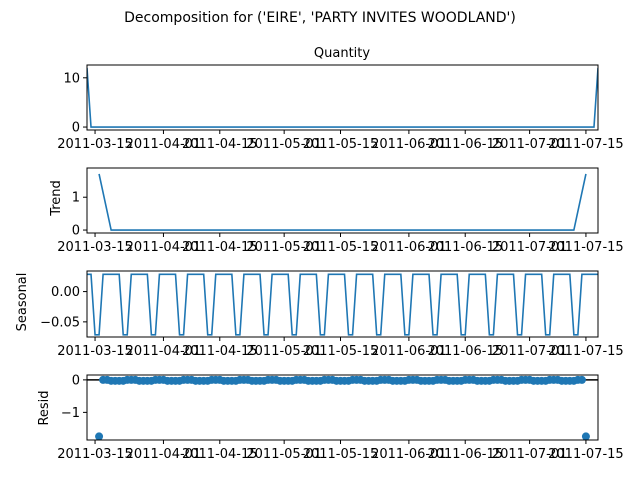 This screenshot has height=480, width=640. Describe the element at coordinates (530, 144) in the screenshot. I see `panel-1-xtick-label-2011-07-01: 2011-07-01` at that location.